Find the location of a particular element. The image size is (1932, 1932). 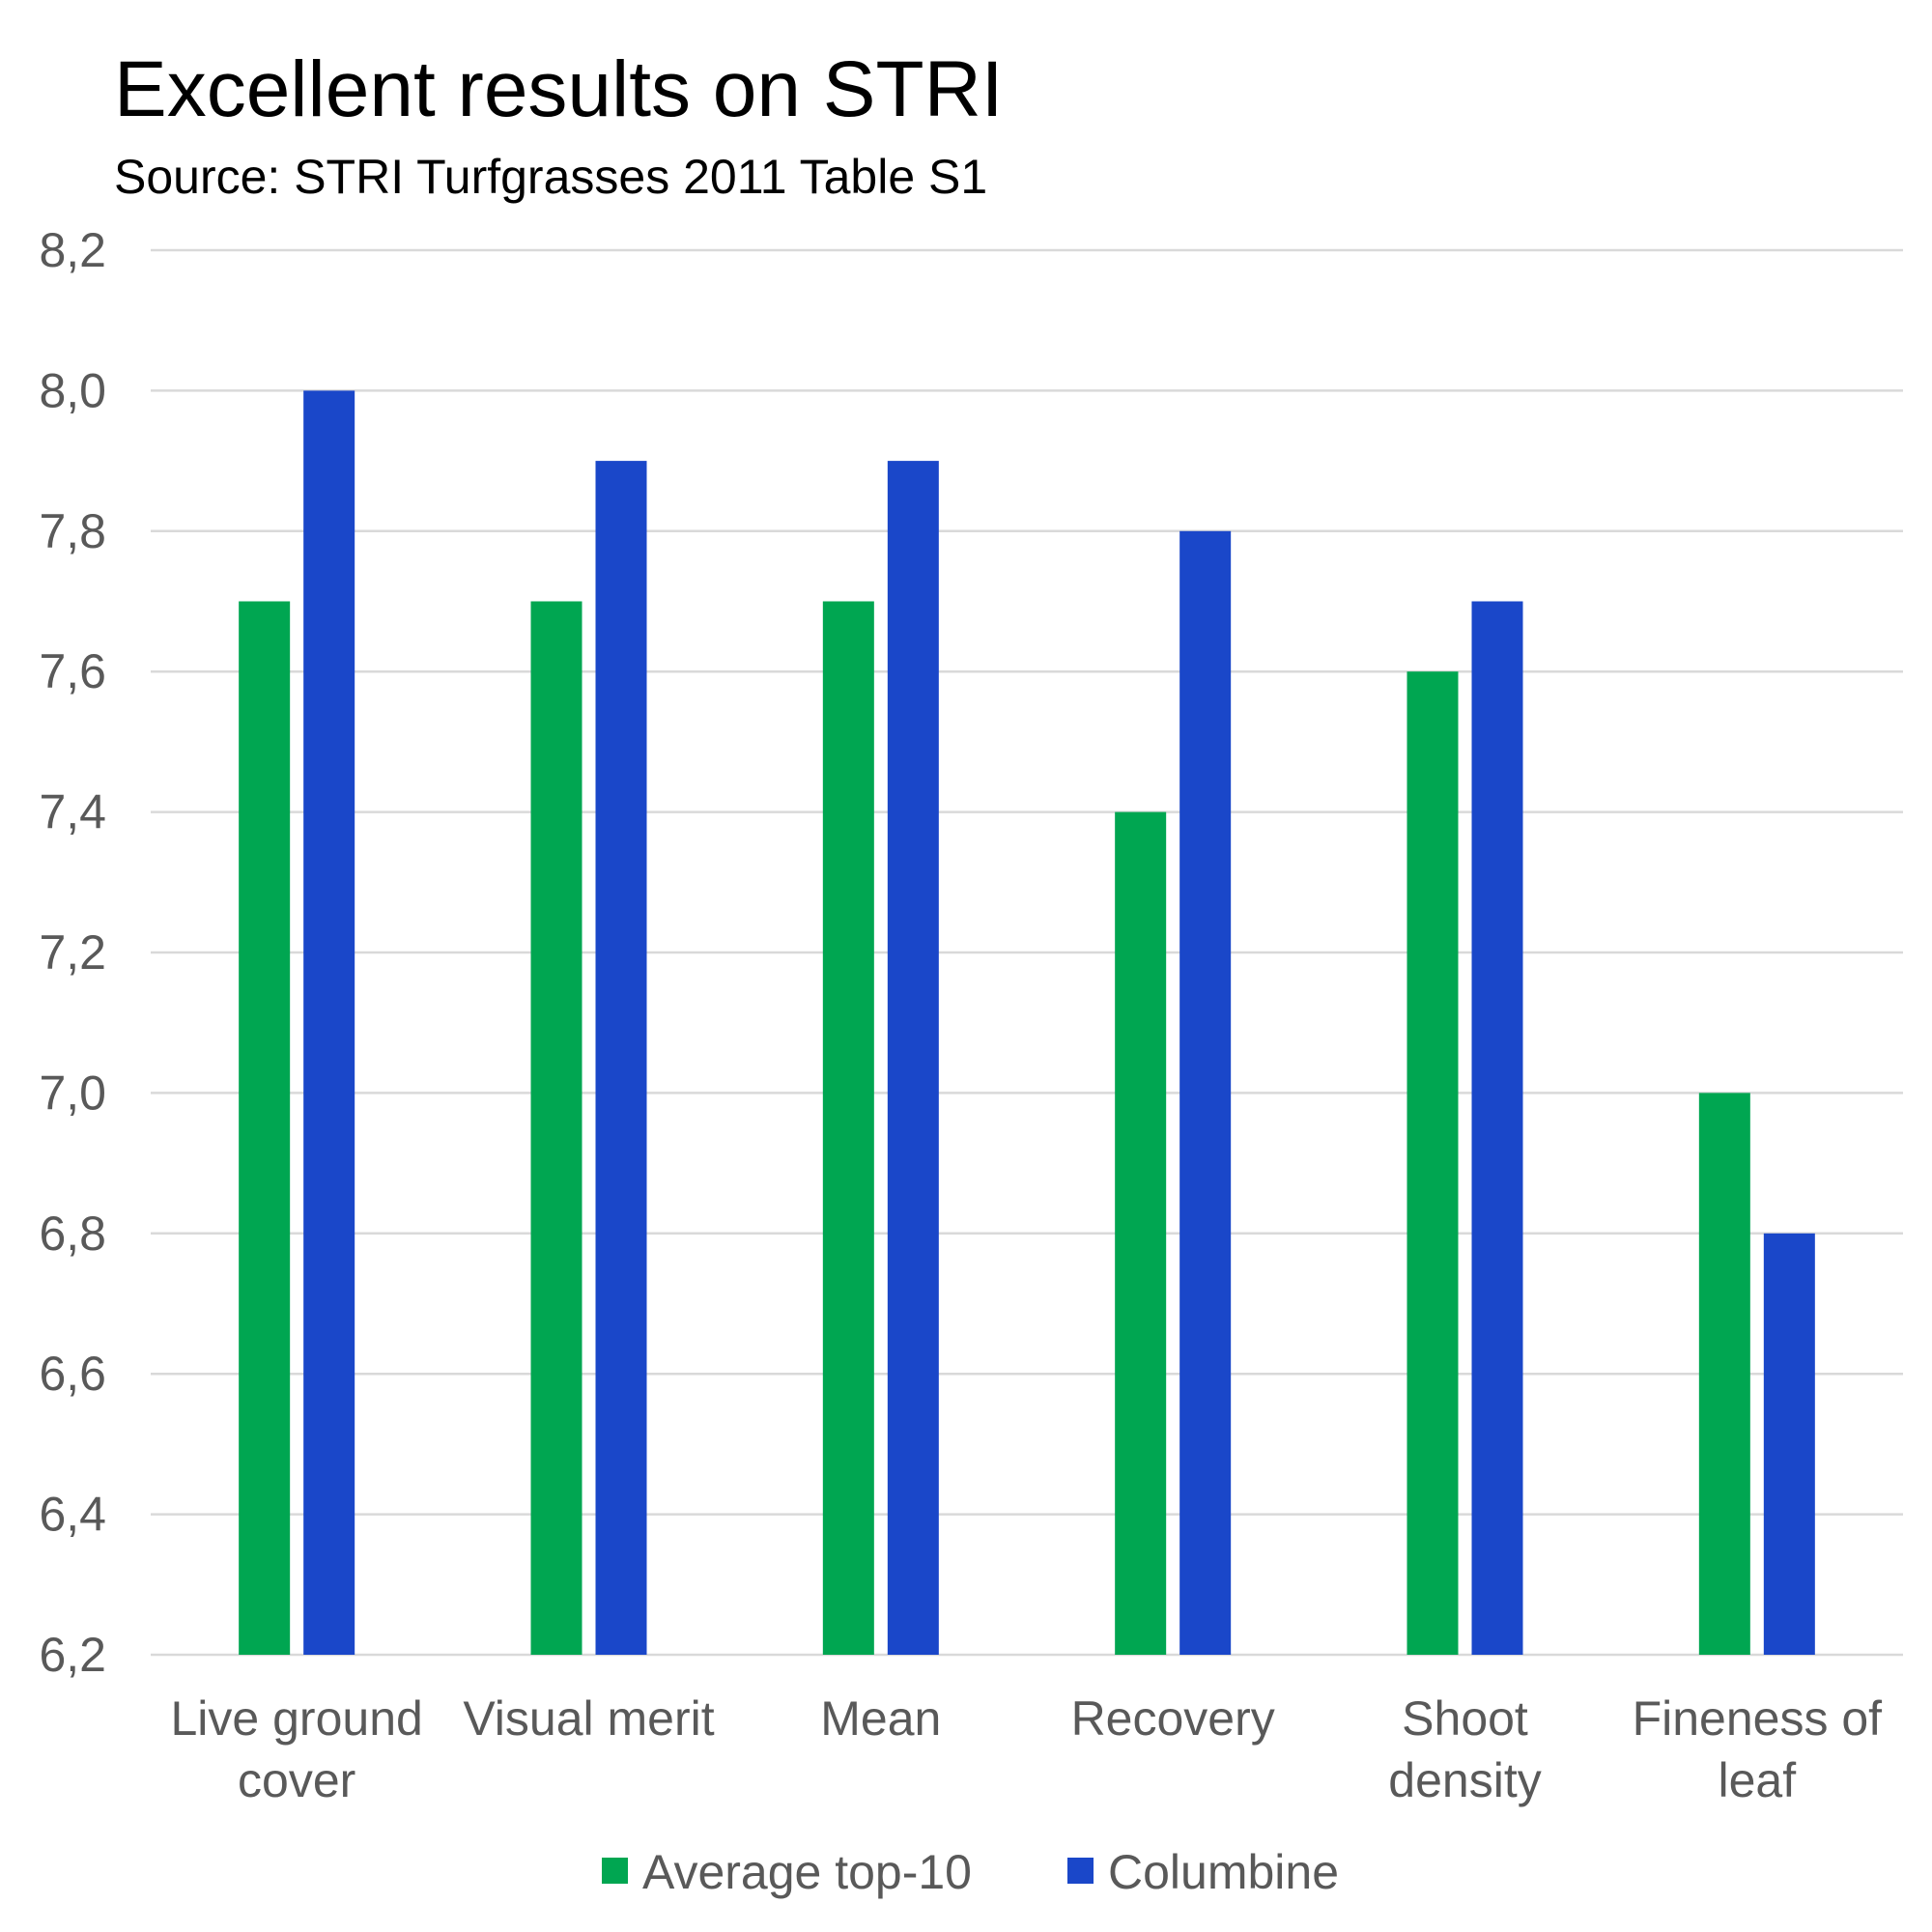

y-tick-label: 7,4 is located at coordinates (72, 812).